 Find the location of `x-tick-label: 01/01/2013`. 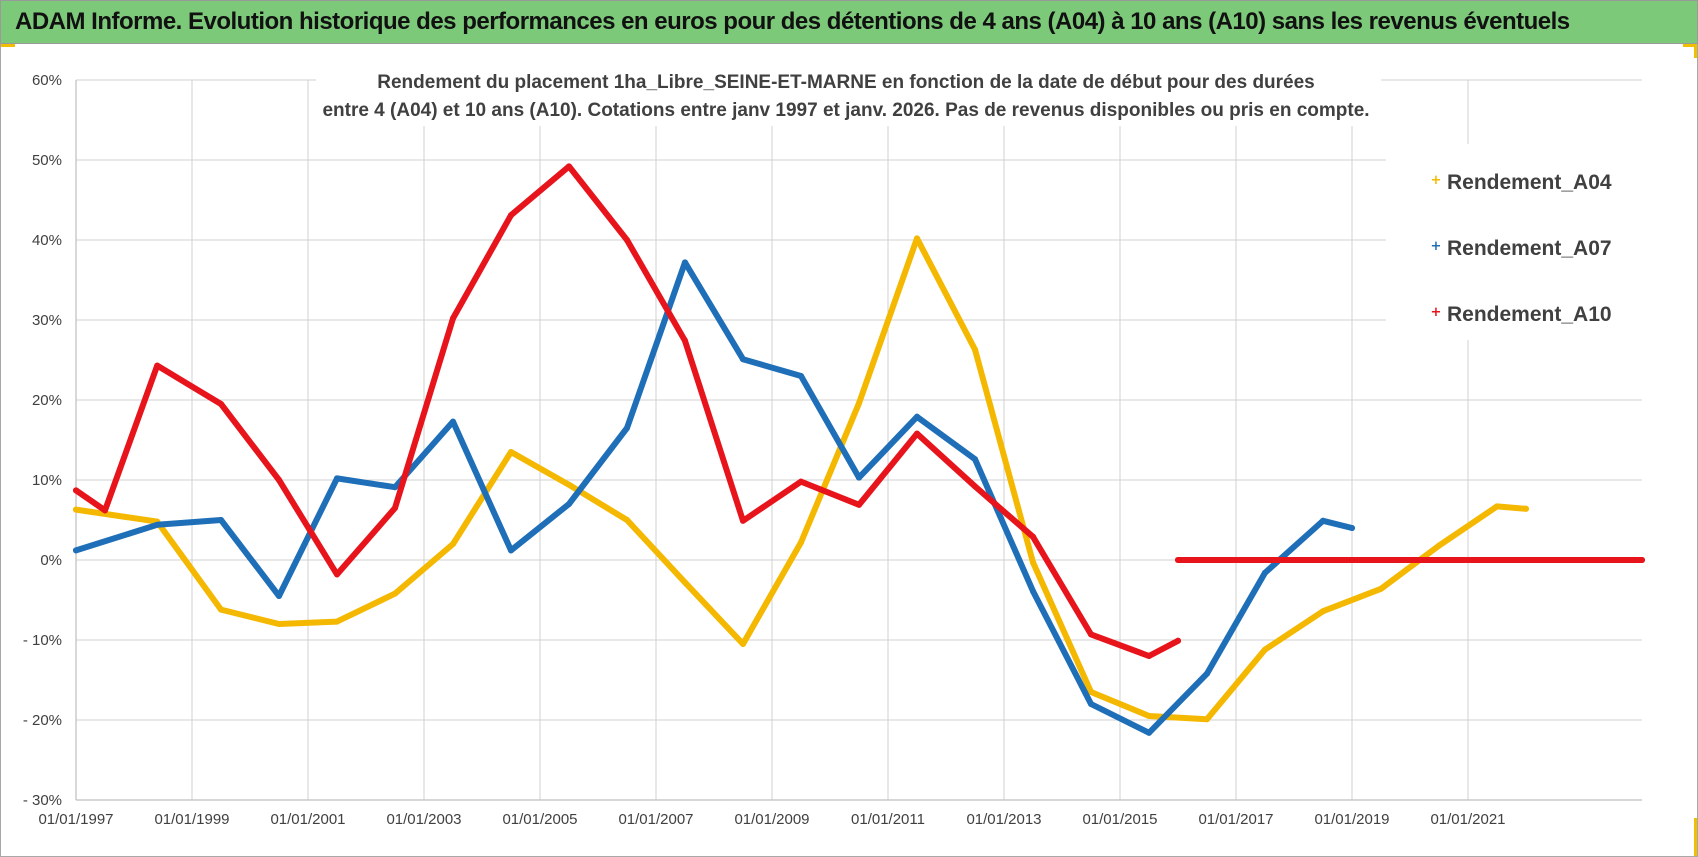

x-tick-label: 01/01/2013 is located at coordinates (1003, 819).